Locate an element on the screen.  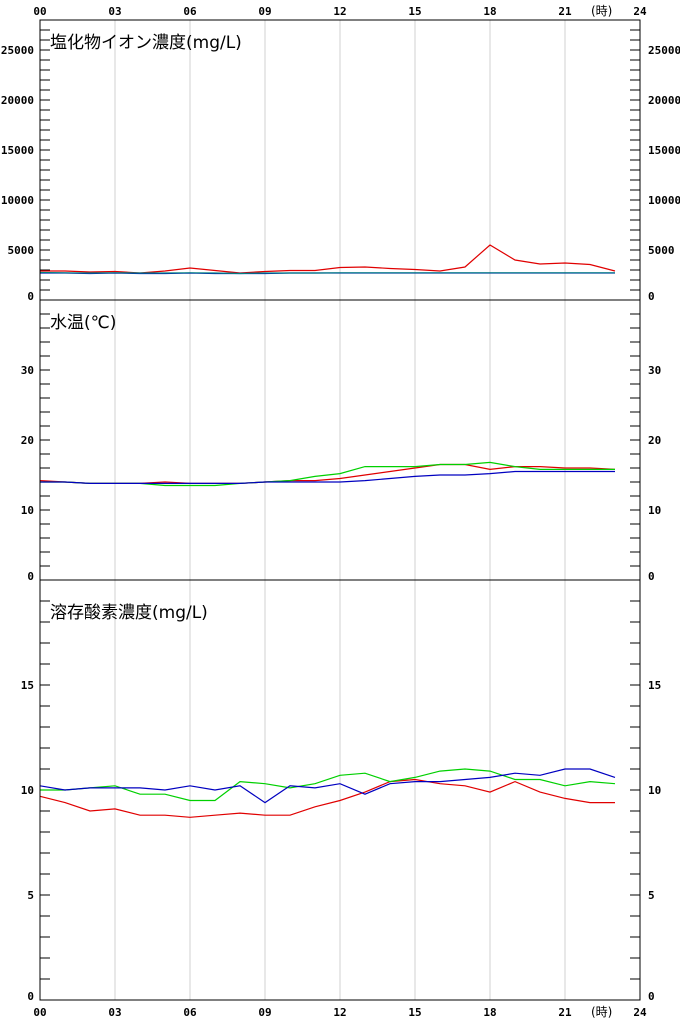
y-tick-label-right: 25000 is located at coordinates (664, 50).